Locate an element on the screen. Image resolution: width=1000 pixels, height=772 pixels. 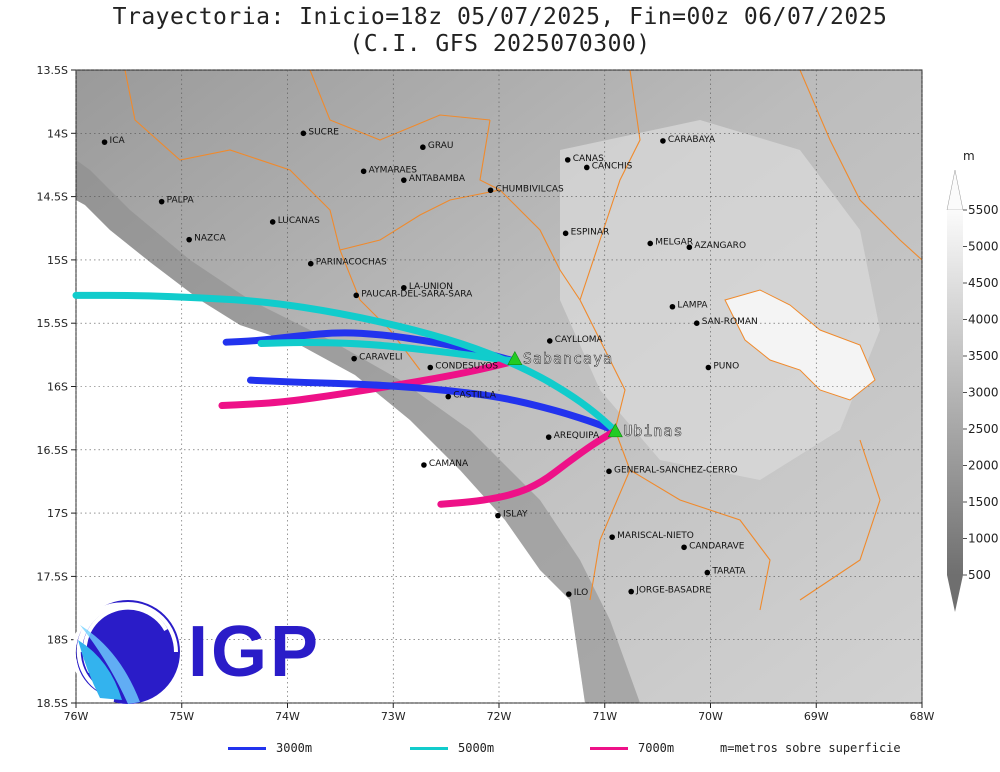
city-dot-san-roman is located at coordinates (696, 323).